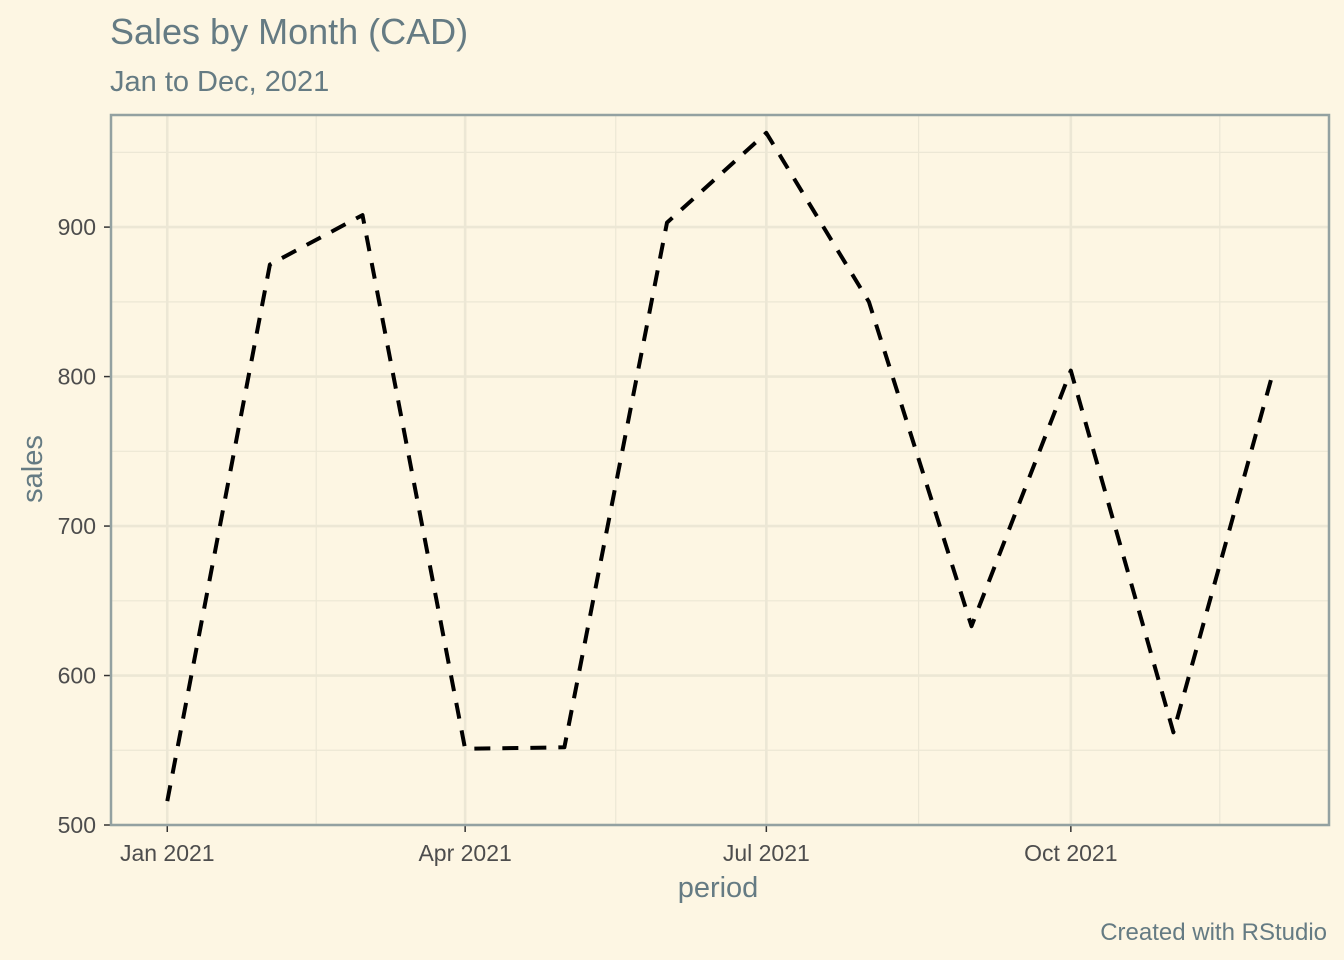 This screenshot has width=1344, height=960. Describe the element at coordinates (77, 825) in the screenshot. I see `y-tick-label: 500` at that location.